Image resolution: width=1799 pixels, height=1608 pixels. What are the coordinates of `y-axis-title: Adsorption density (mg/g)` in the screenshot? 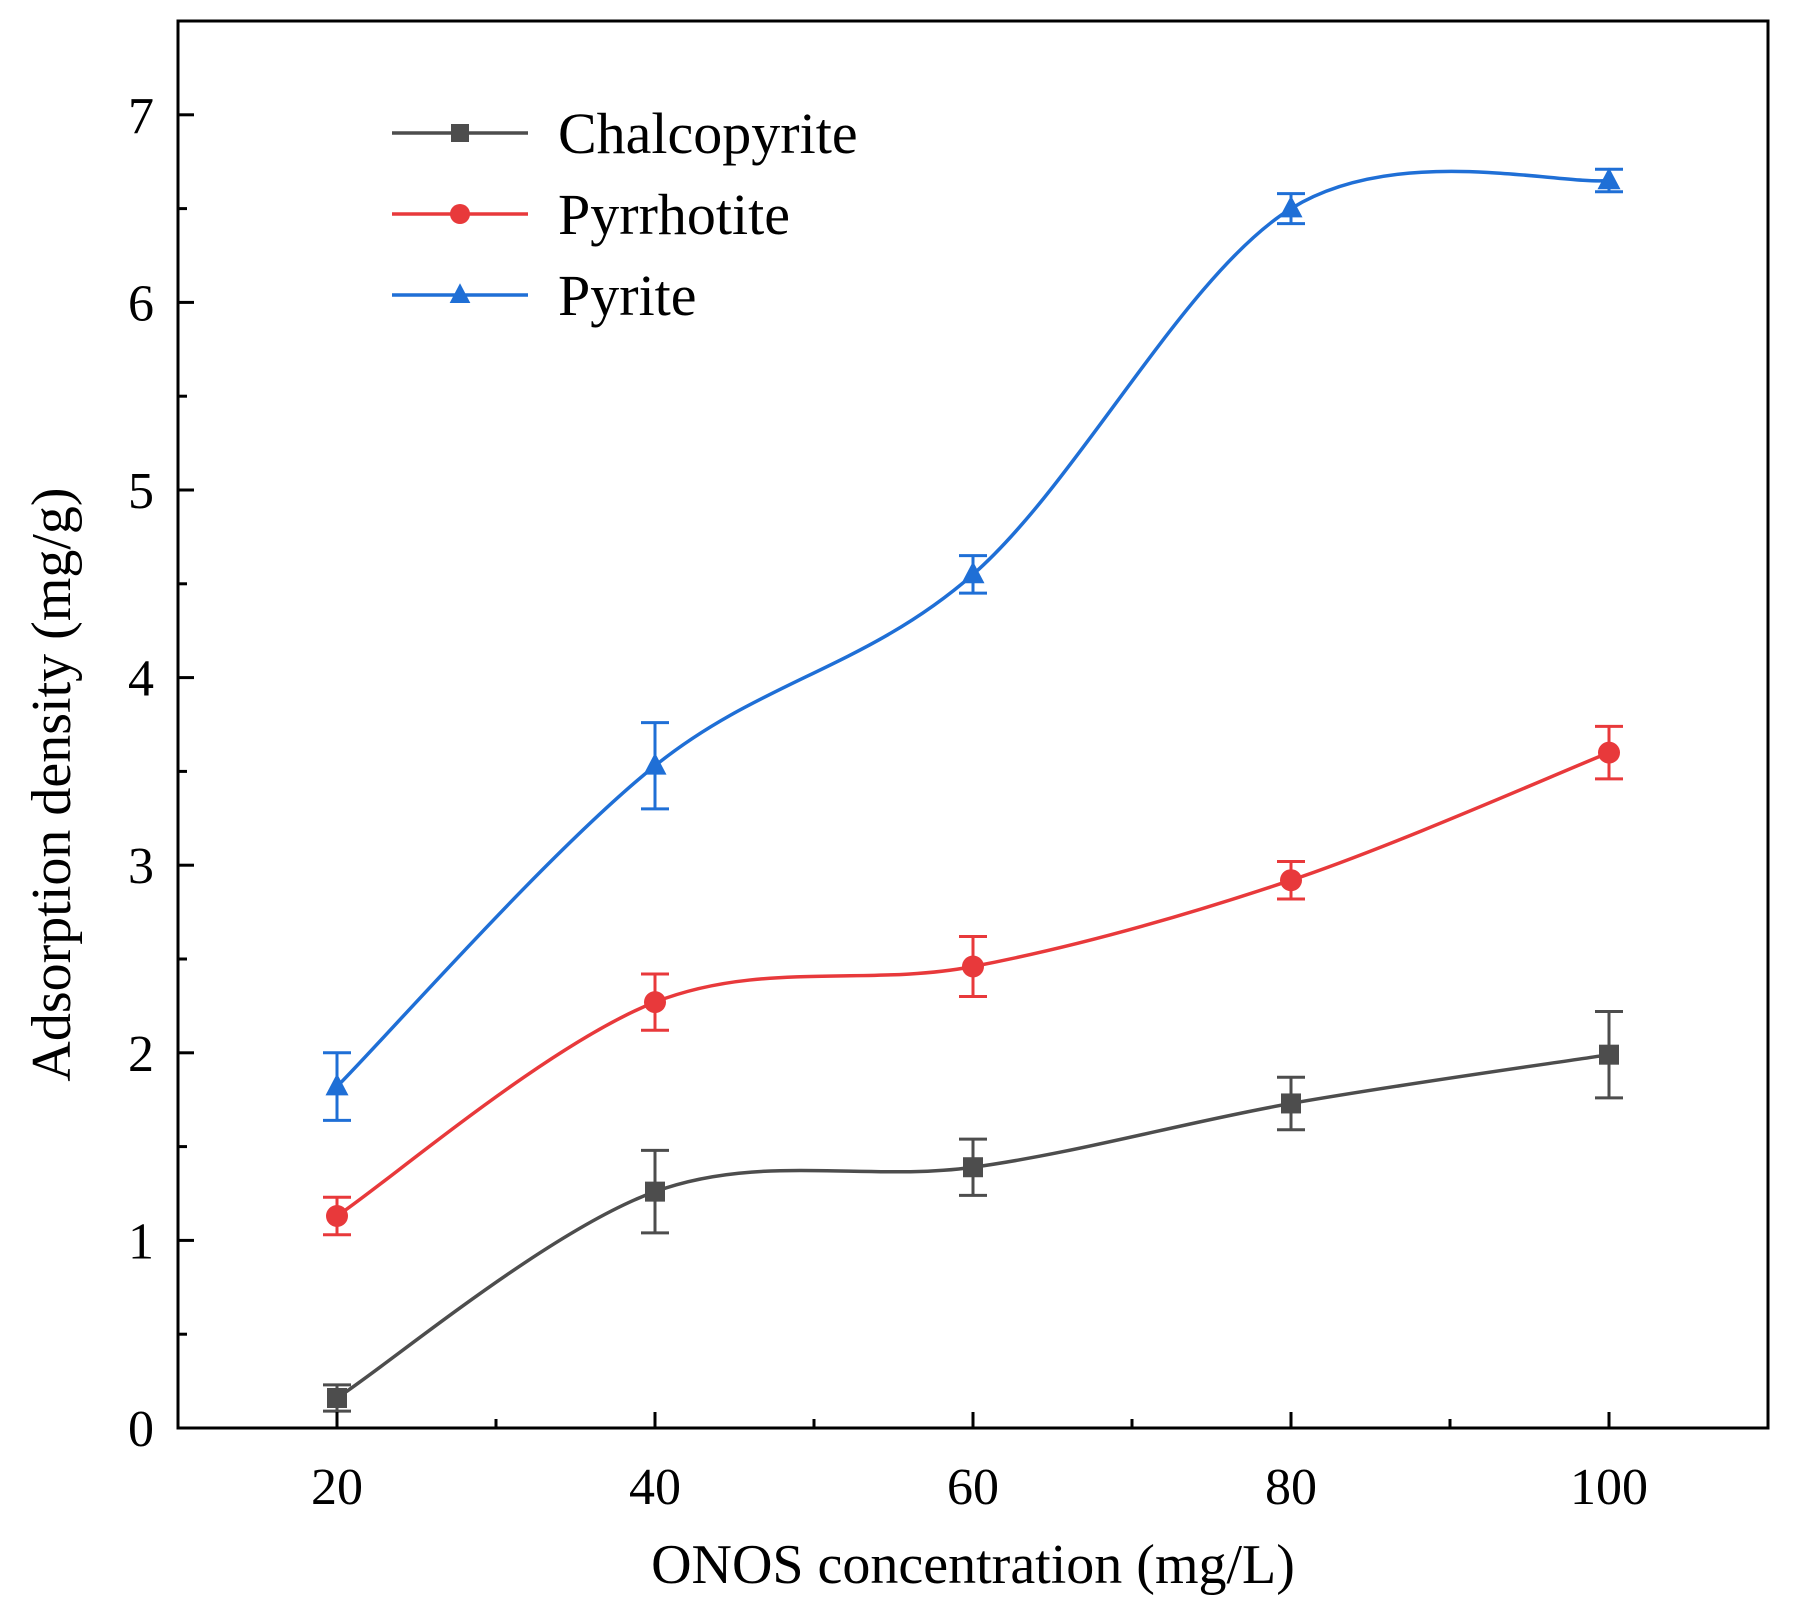 It's located at (52, 784).